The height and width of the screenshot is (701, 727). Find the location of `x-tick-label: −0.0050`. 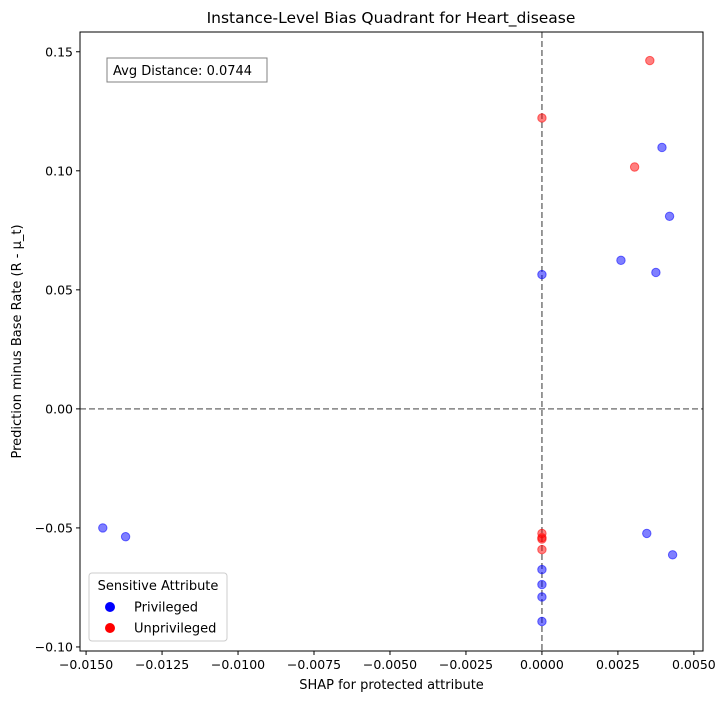

x-tick-label: −0.0050 is located at coordinates (390, 664).